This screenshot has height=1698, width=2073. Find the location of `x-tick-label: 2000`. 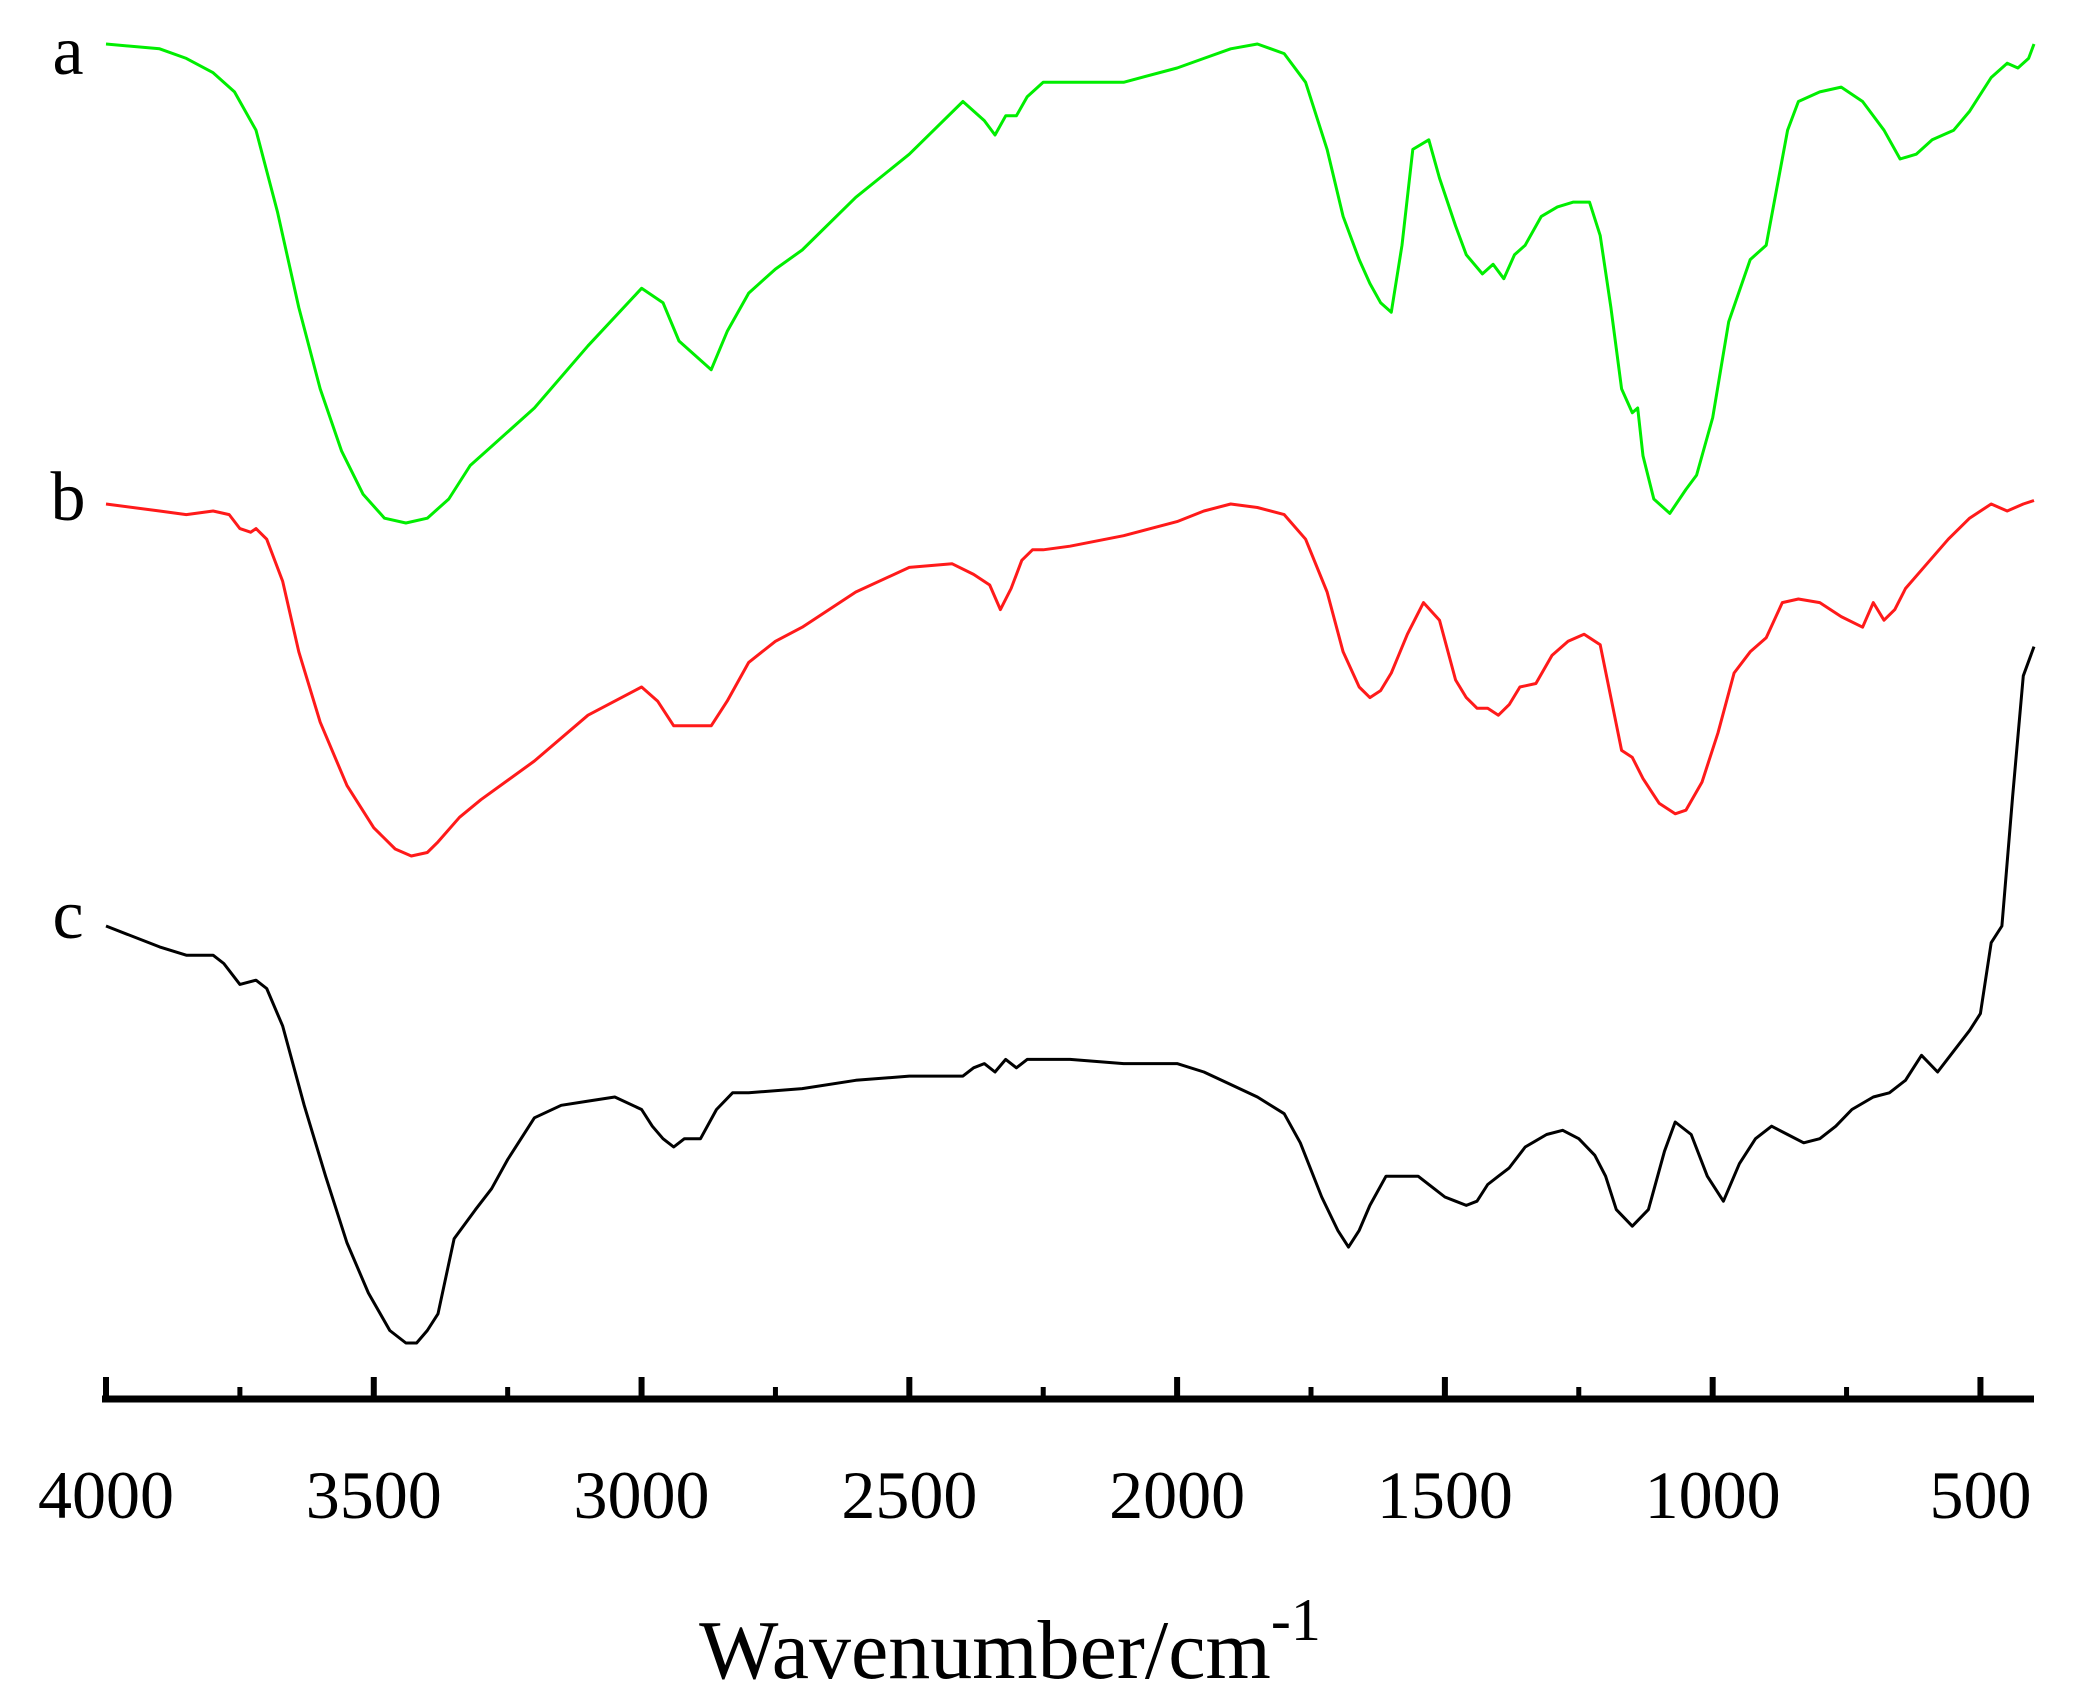

x-tick-label: 2000 is located at coordinates (1177, 1495).